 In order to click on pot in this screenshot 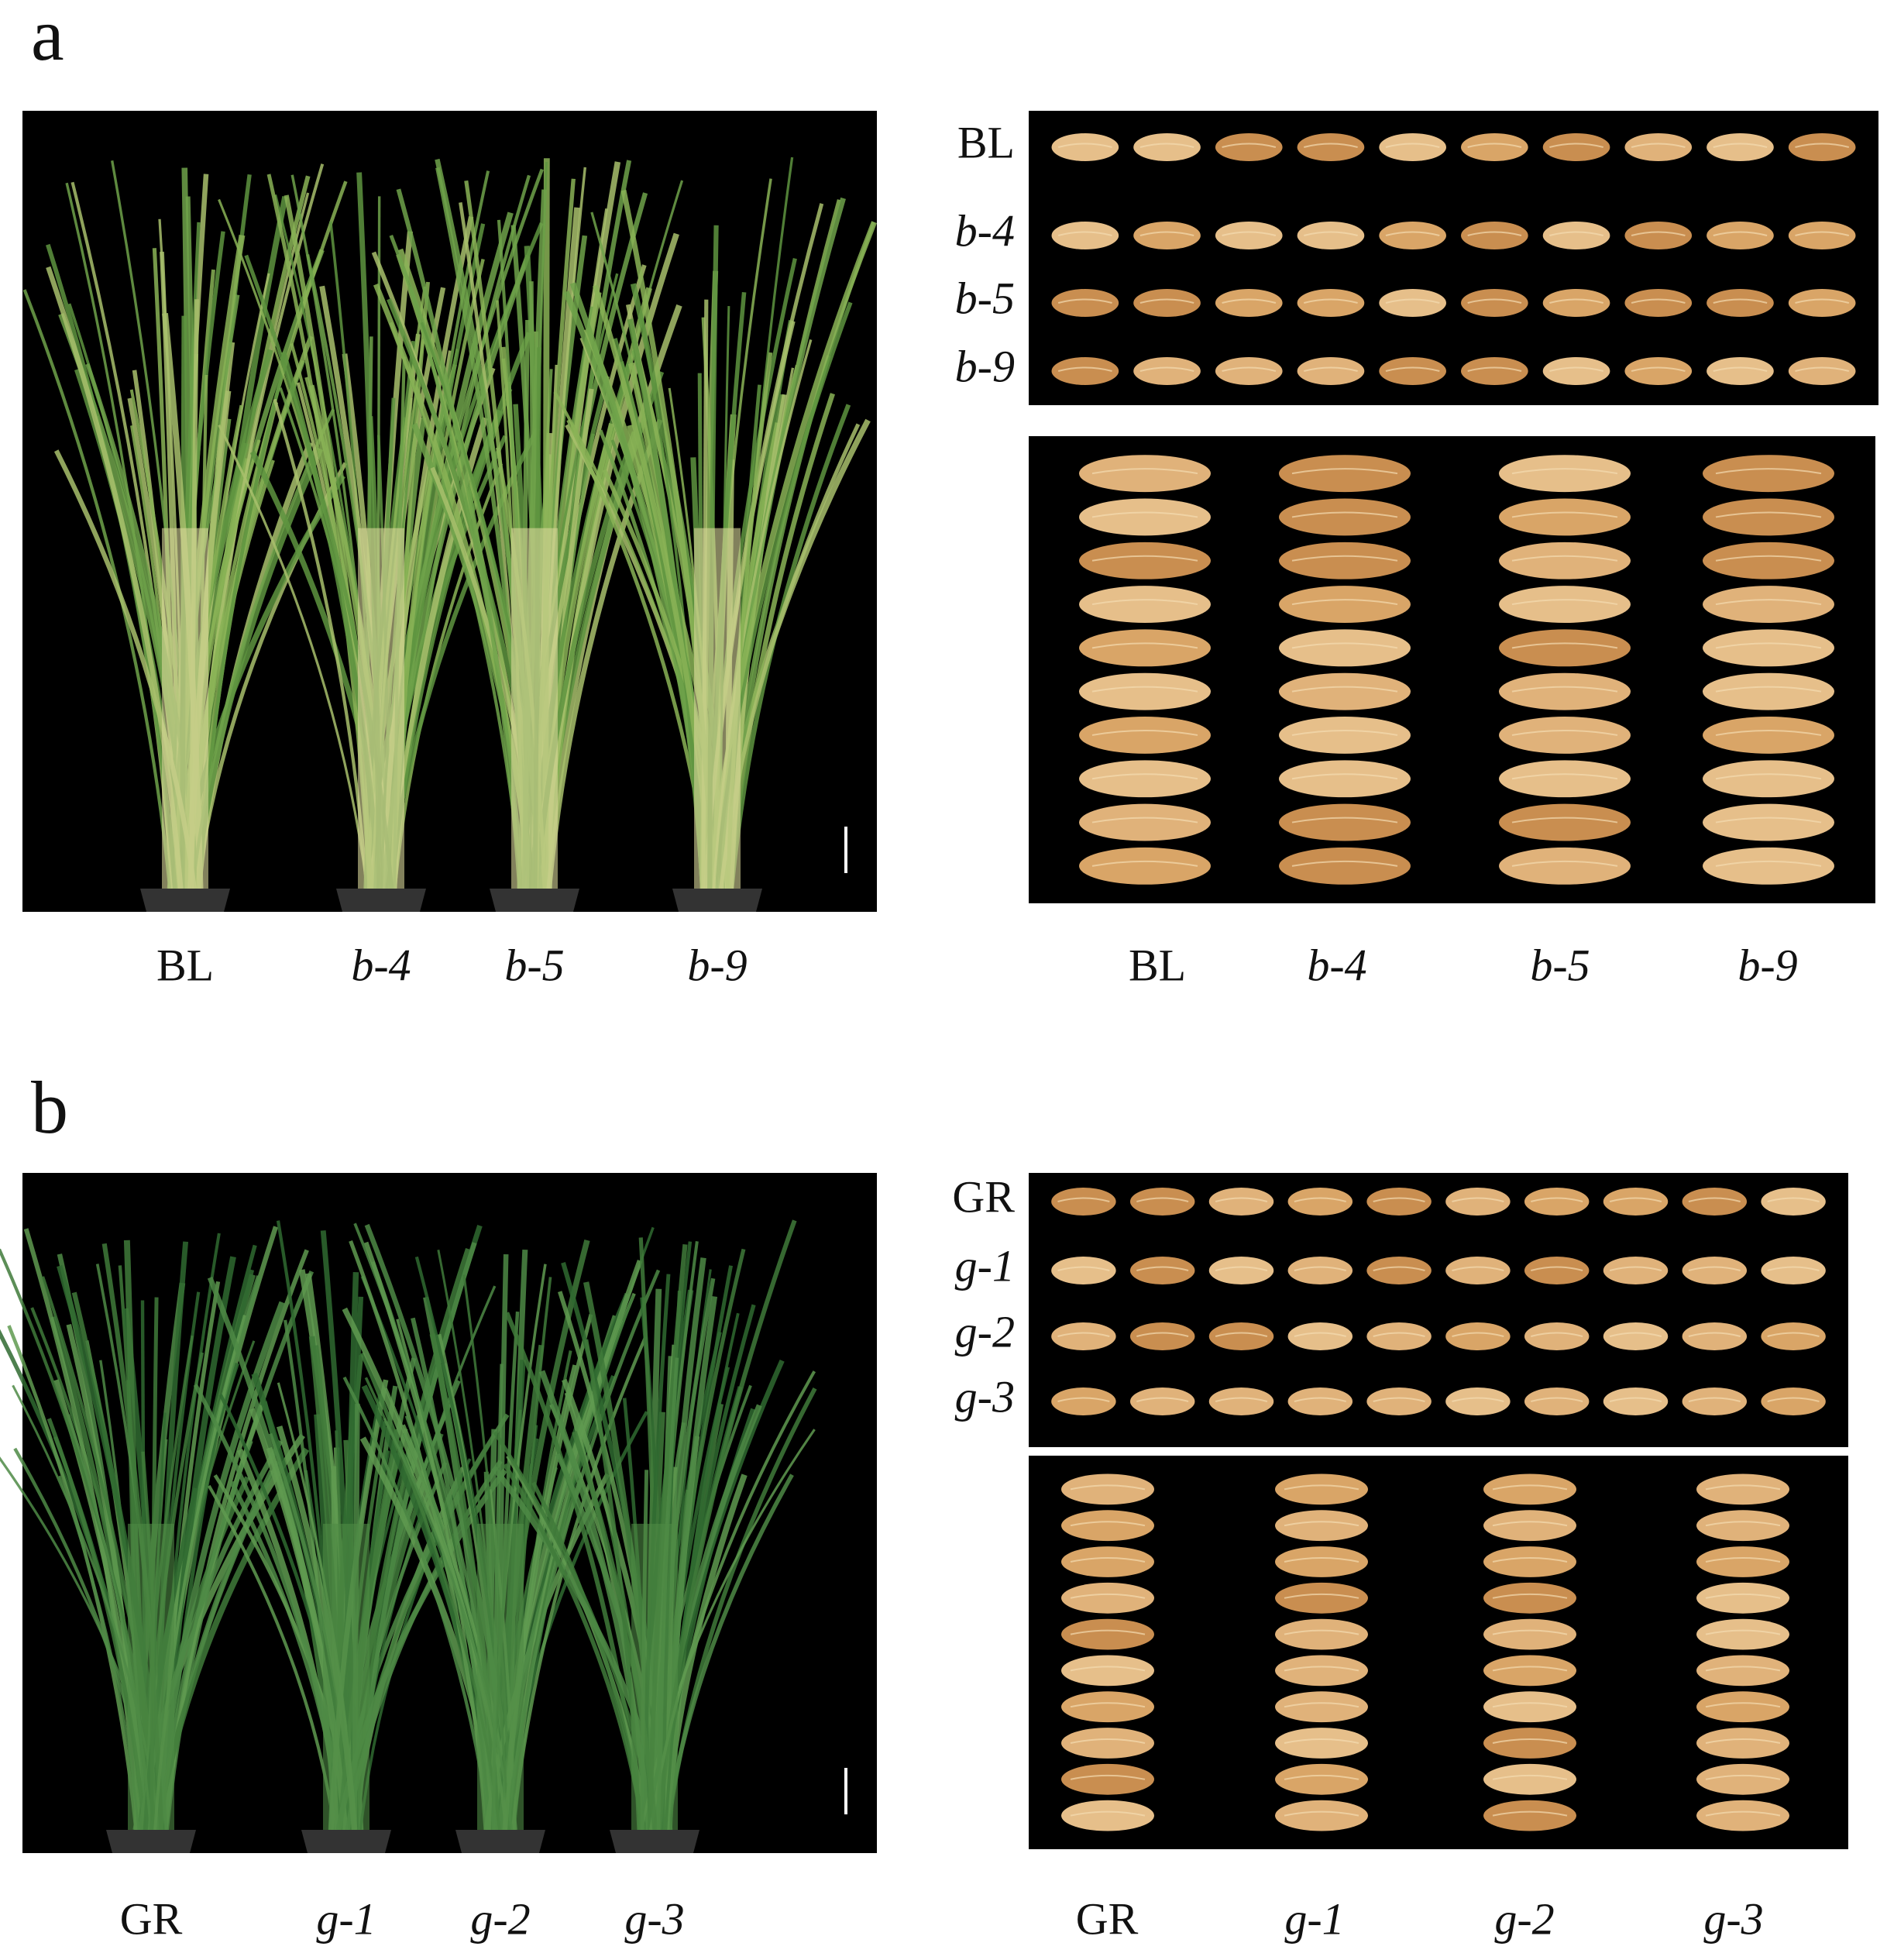, I will do `click(185, 900)`.